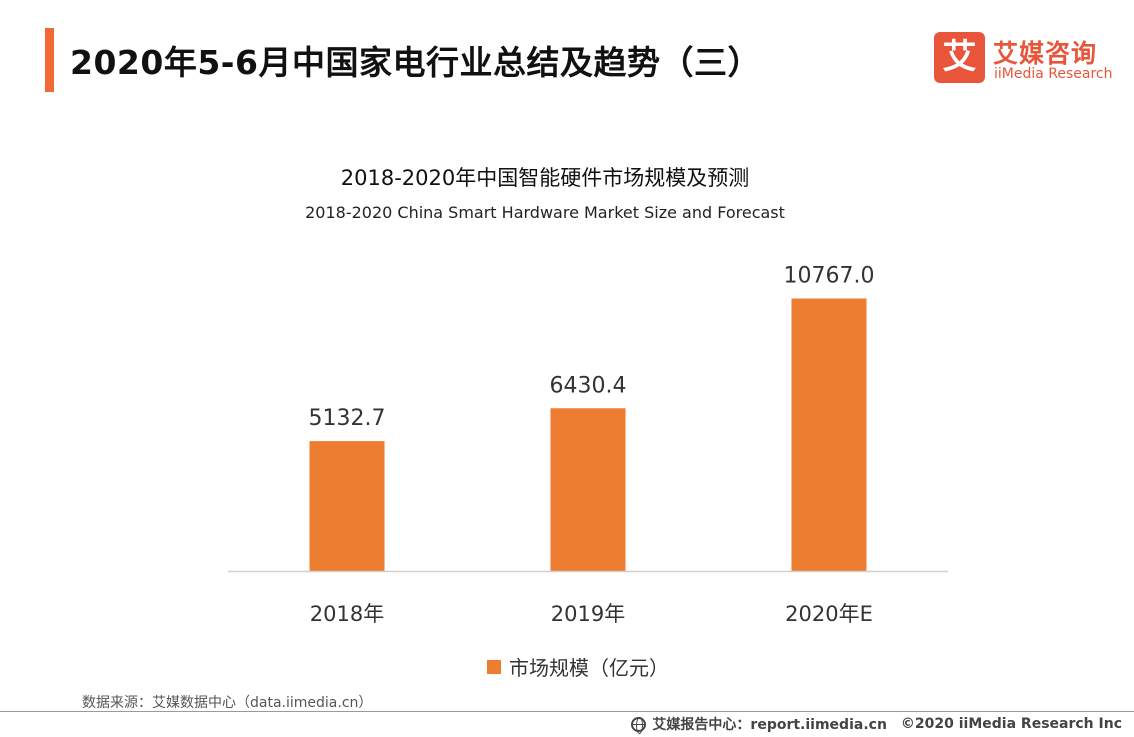  Describe the element at coordinates (589, 668) in the screenshot. I see `legend-label: 市场规模（亿元）` at that location.